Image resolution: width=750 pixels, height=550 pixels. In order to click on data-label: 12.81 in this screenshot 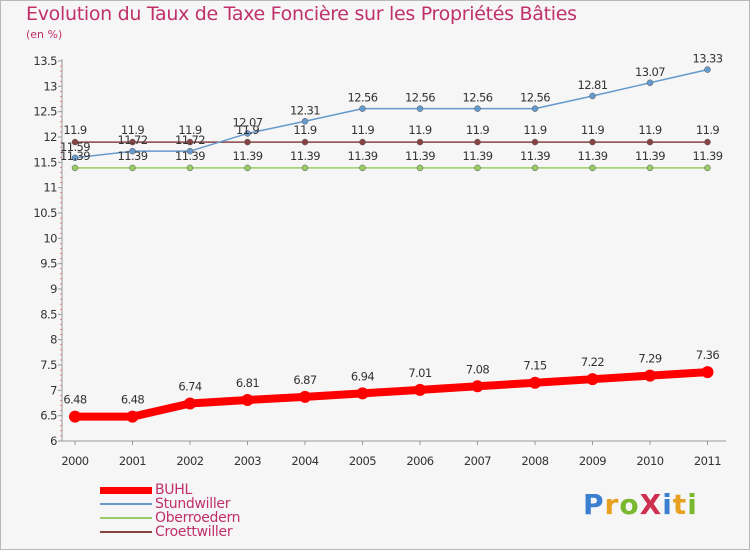, I will do `click(593, 85)`.